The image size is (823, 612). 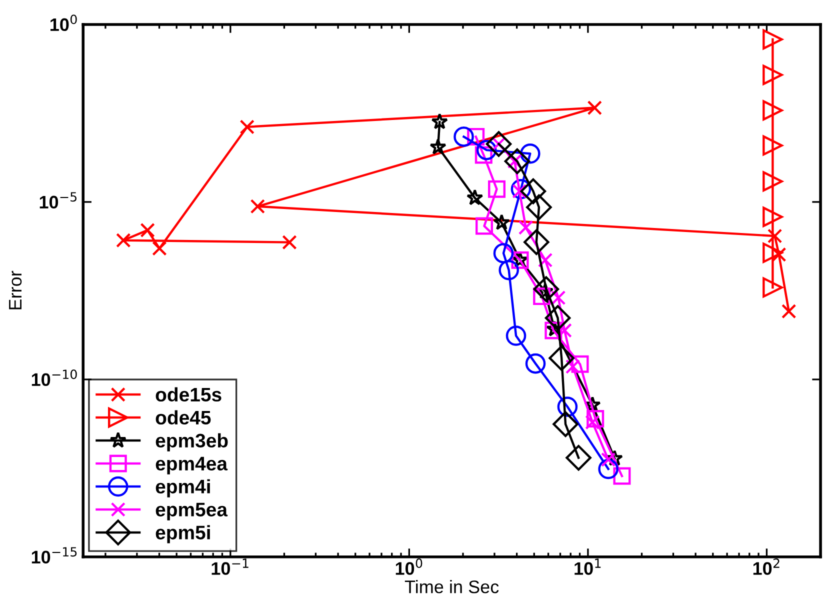 What do you see at coordinates (54, 378) in the screenshot?
I see `y-tick-label: 10$^{−10}$` at bounding box center [54, 378].